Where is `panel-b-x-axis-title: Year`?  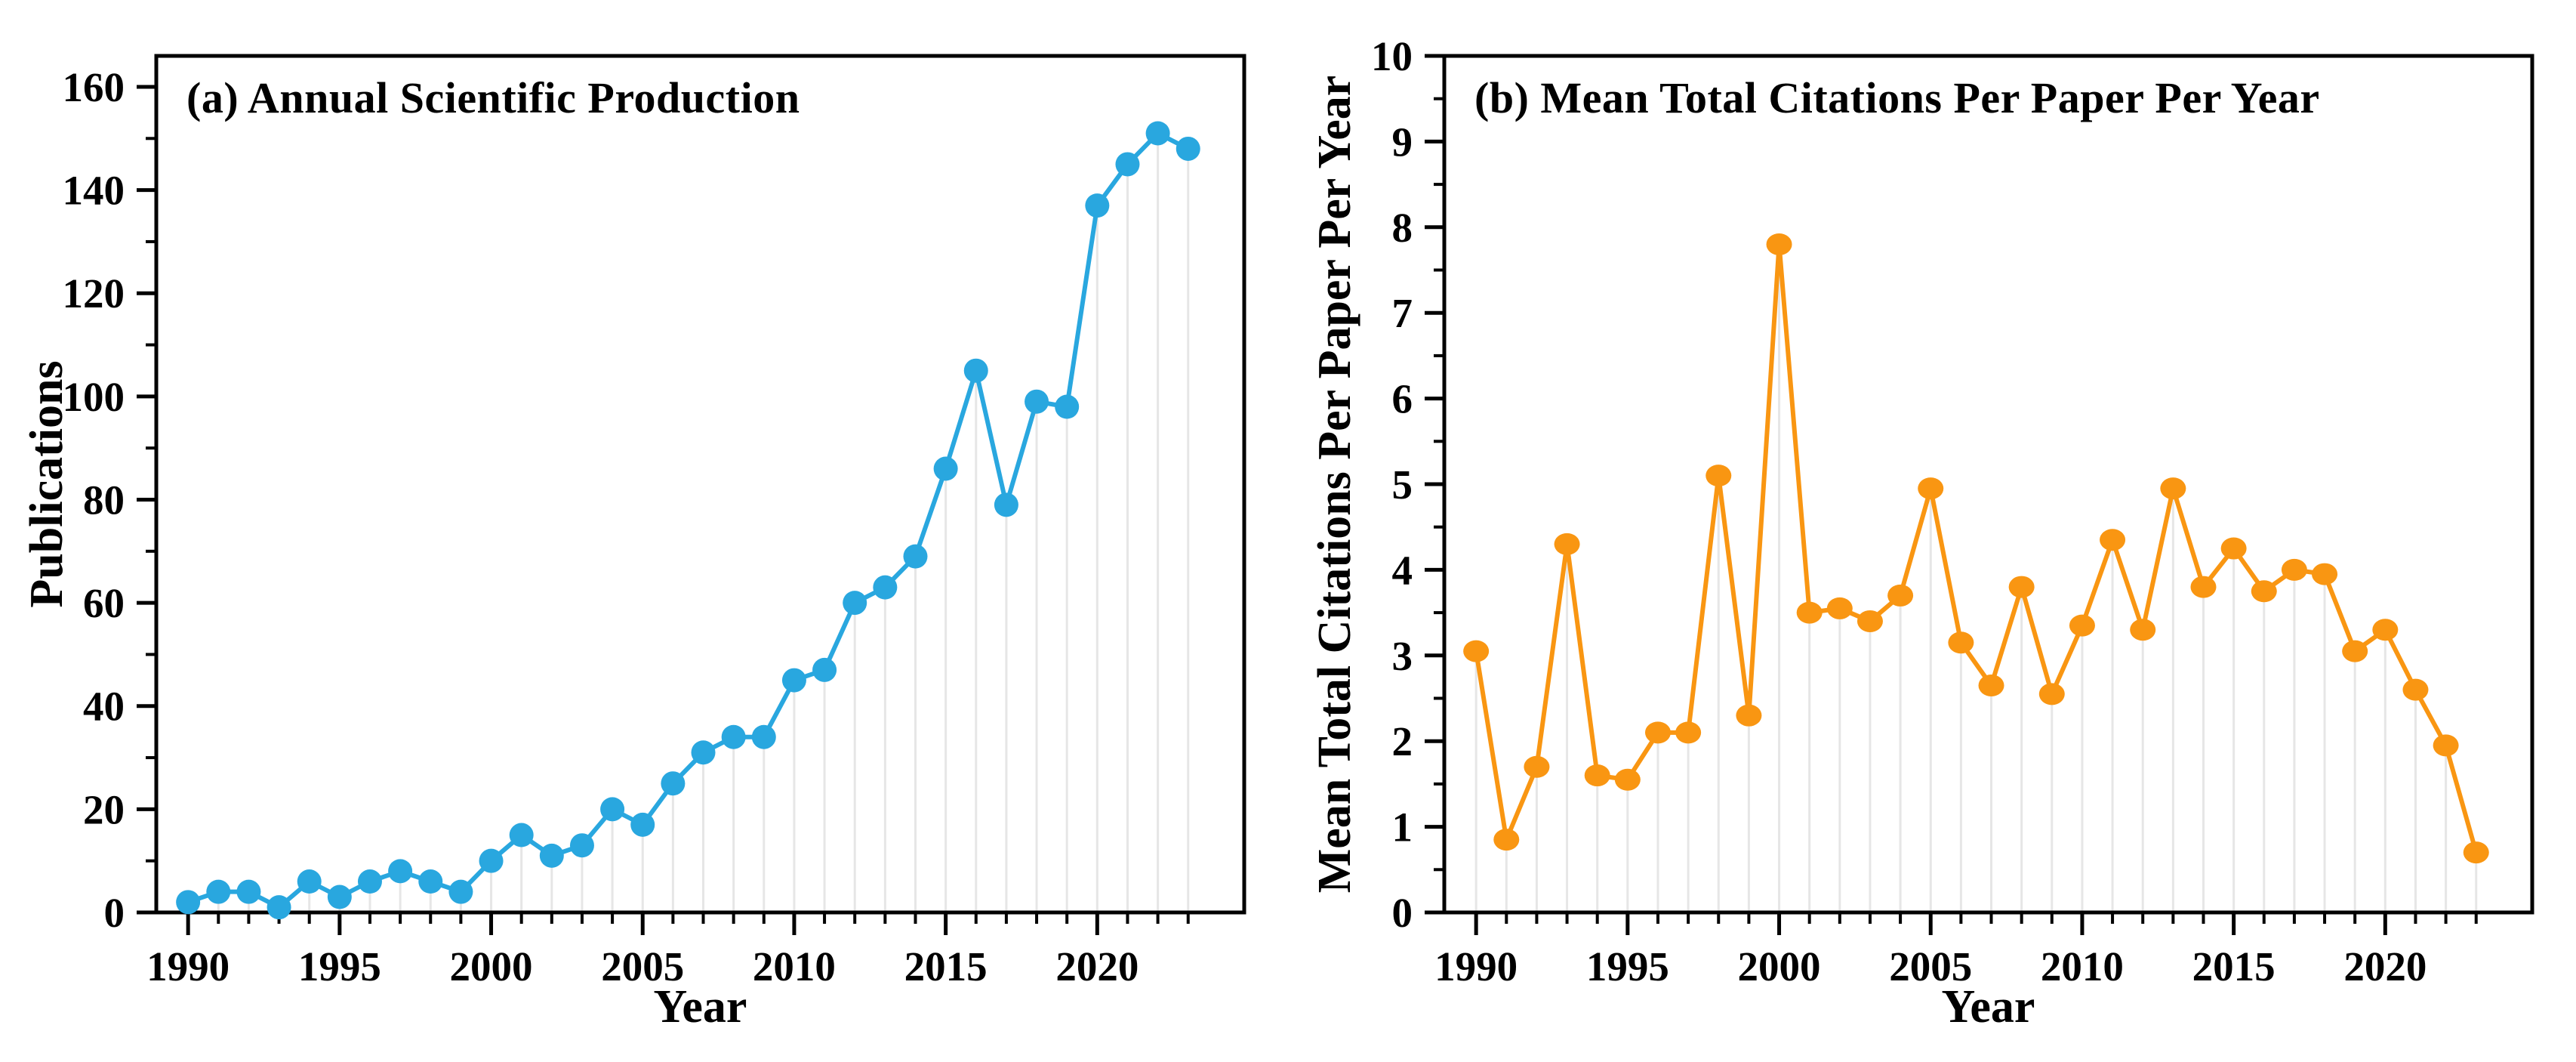
panel-b-x-axis-title: Year is located at coordinates (1988, 1007).